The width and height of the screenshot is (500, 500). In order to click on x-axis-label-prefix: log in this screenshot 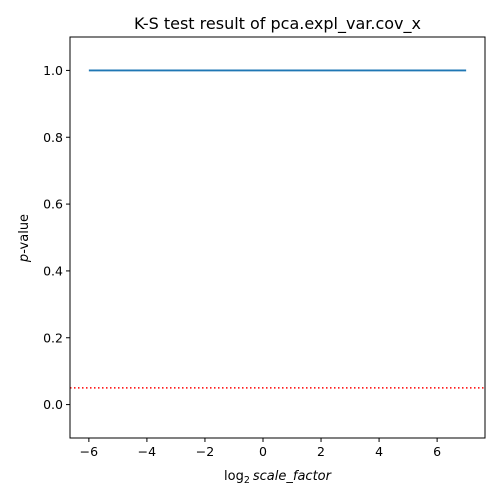, I will do `click(234, 476)`.